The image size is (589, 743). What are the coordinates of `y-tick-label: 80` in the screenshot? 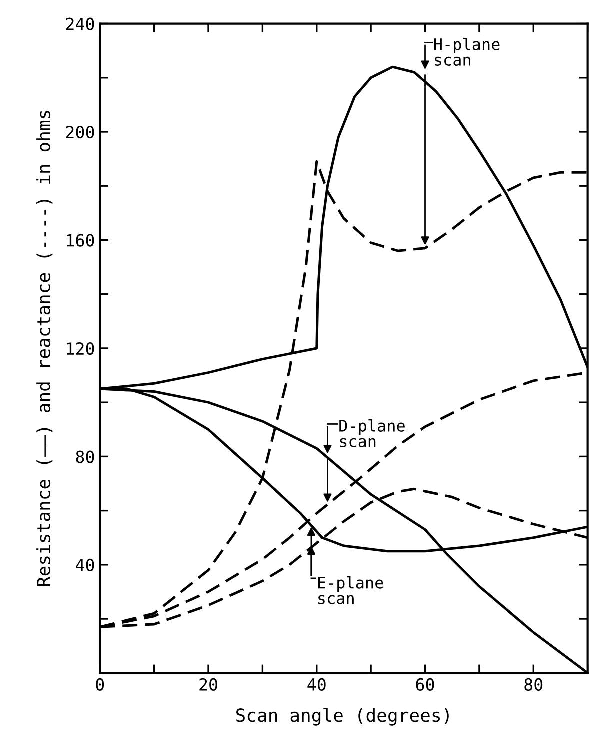 It's located at (85, 457).